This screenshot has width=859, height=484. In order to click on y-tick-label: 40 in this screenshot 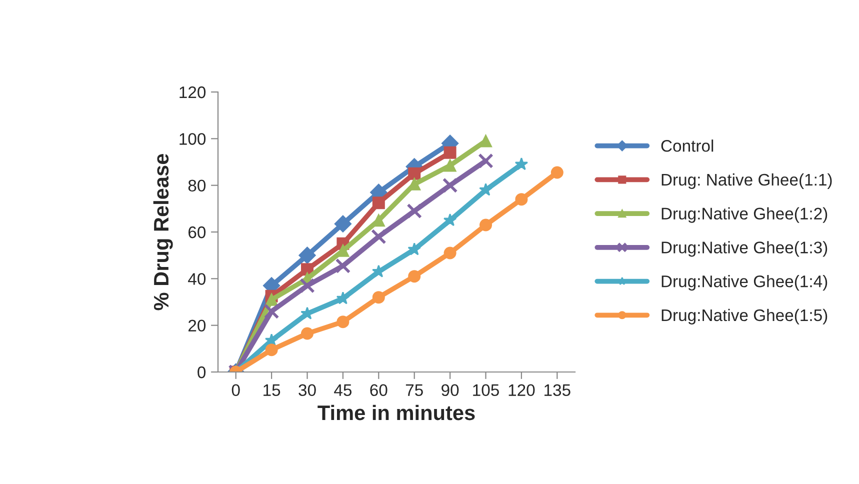, I will do `click(197, 279)`.